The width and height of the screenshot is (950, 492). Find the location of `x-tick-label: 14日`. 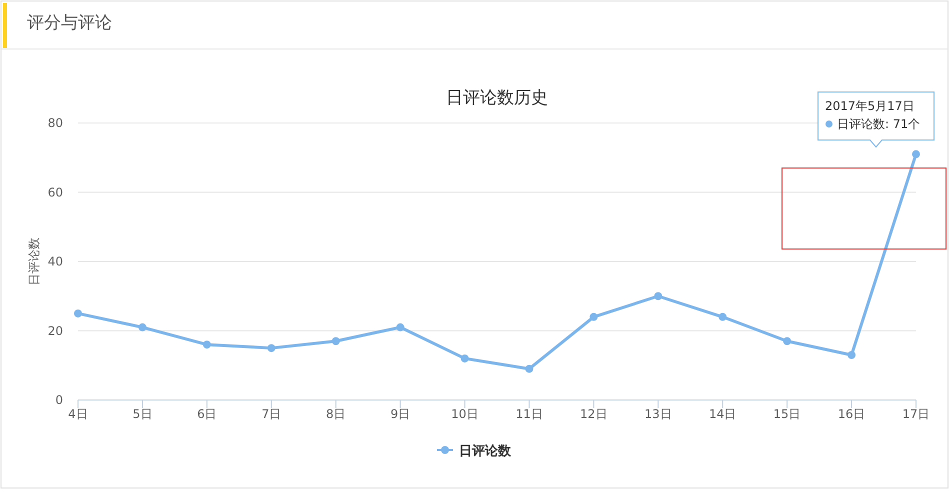

x-tick-label: 14日 is located at coordinates (722, 414).